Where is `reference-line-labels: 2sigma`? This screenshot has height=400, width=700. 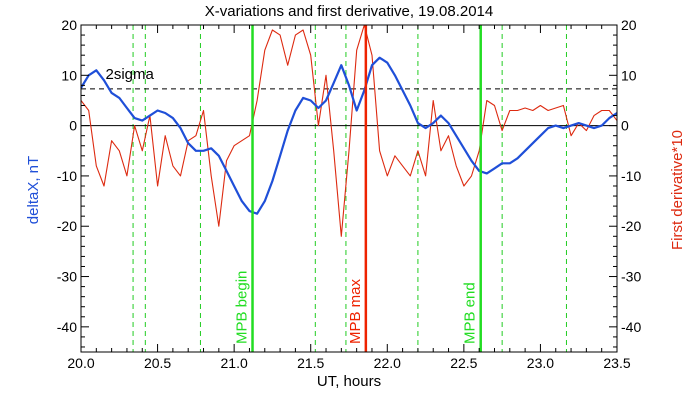
reference-line-labels: 2sigma is located at coordinates (130, 74).